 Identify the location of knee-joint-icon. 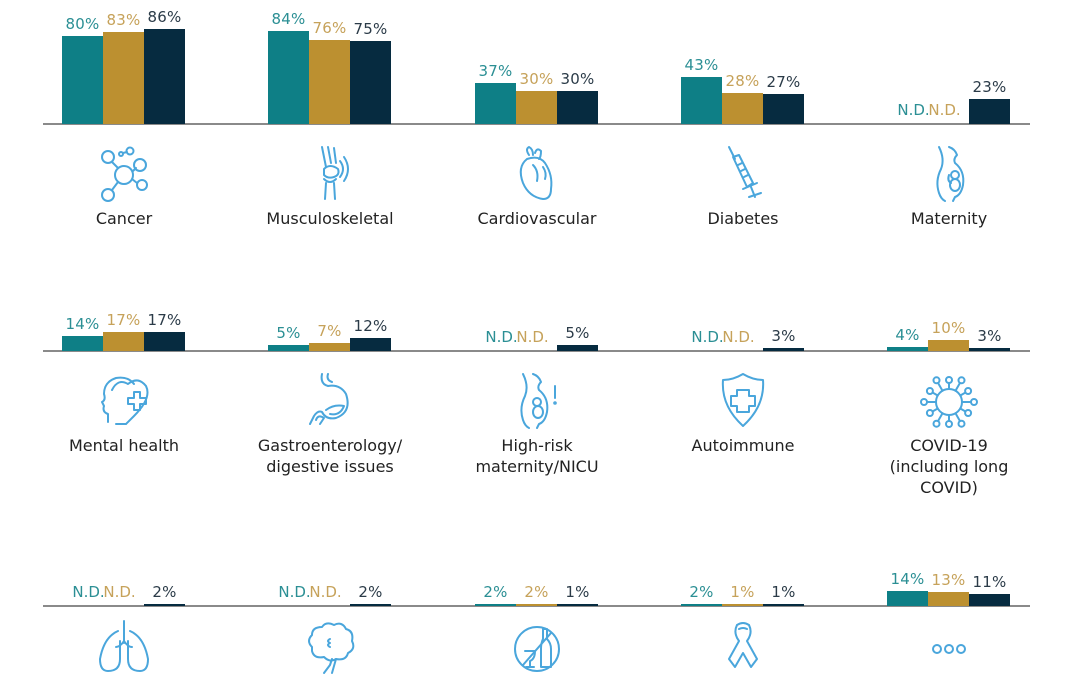
(330, 173).